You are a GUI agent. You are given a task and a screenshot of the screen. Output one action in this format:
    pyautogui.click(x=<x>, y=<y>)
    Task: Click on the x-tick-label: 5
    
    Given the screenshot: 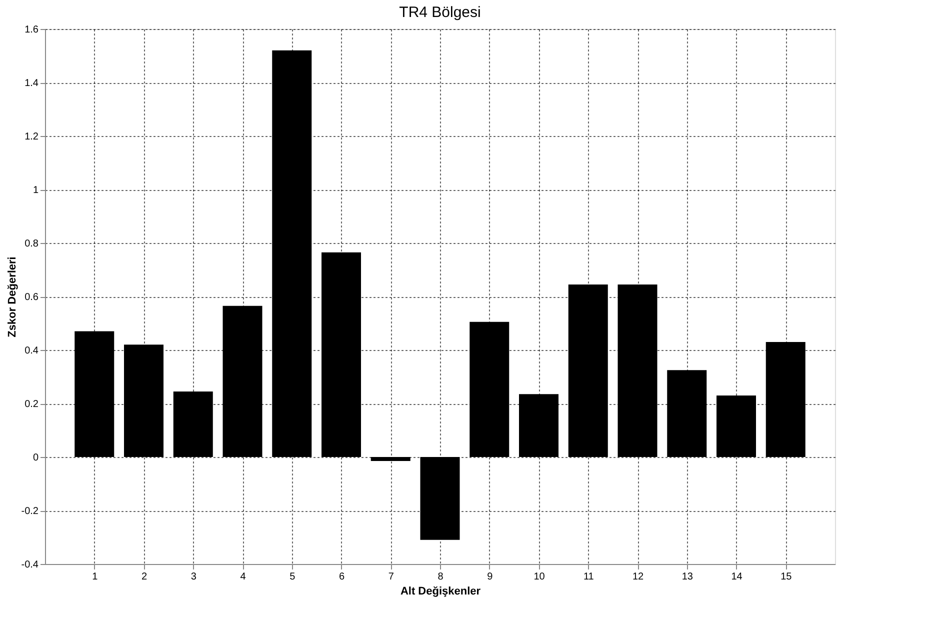 What is the action you would take?
    pyautogui.click(x=293, y=577)
    